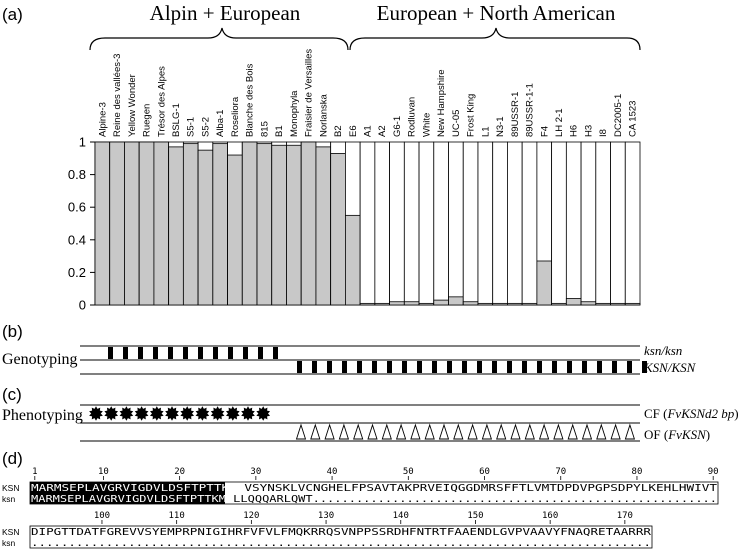  Describe the element at coordinates (102, 516) in the screenshot. I see `ruler-label: 100` at that location.